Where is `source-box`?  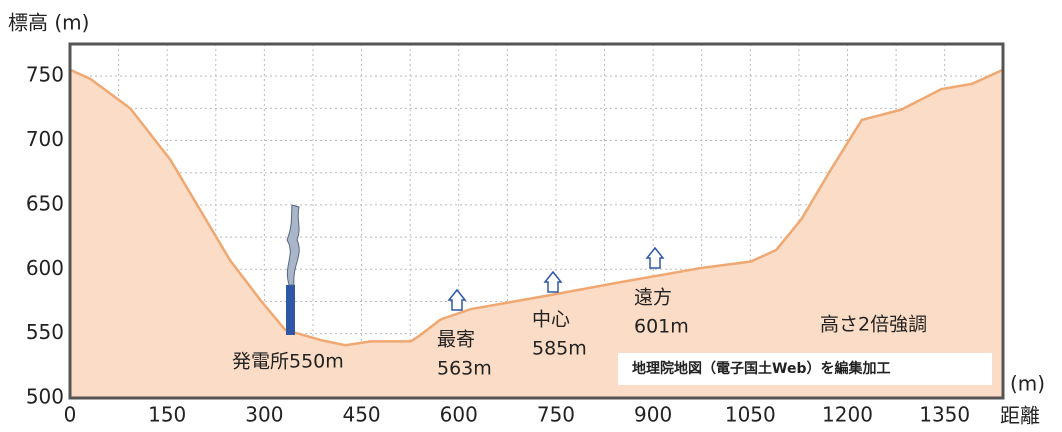
source-box is located at coordinates (805, 369).